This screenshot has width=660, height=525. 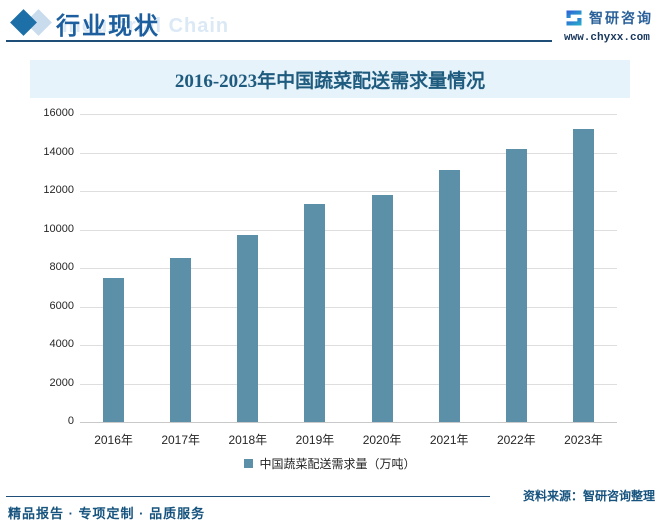 What do you see at coordinates (607, 38) in the screenshot?
I see `brand-url: www.chyxx.com` at bounding box center [607, 38].